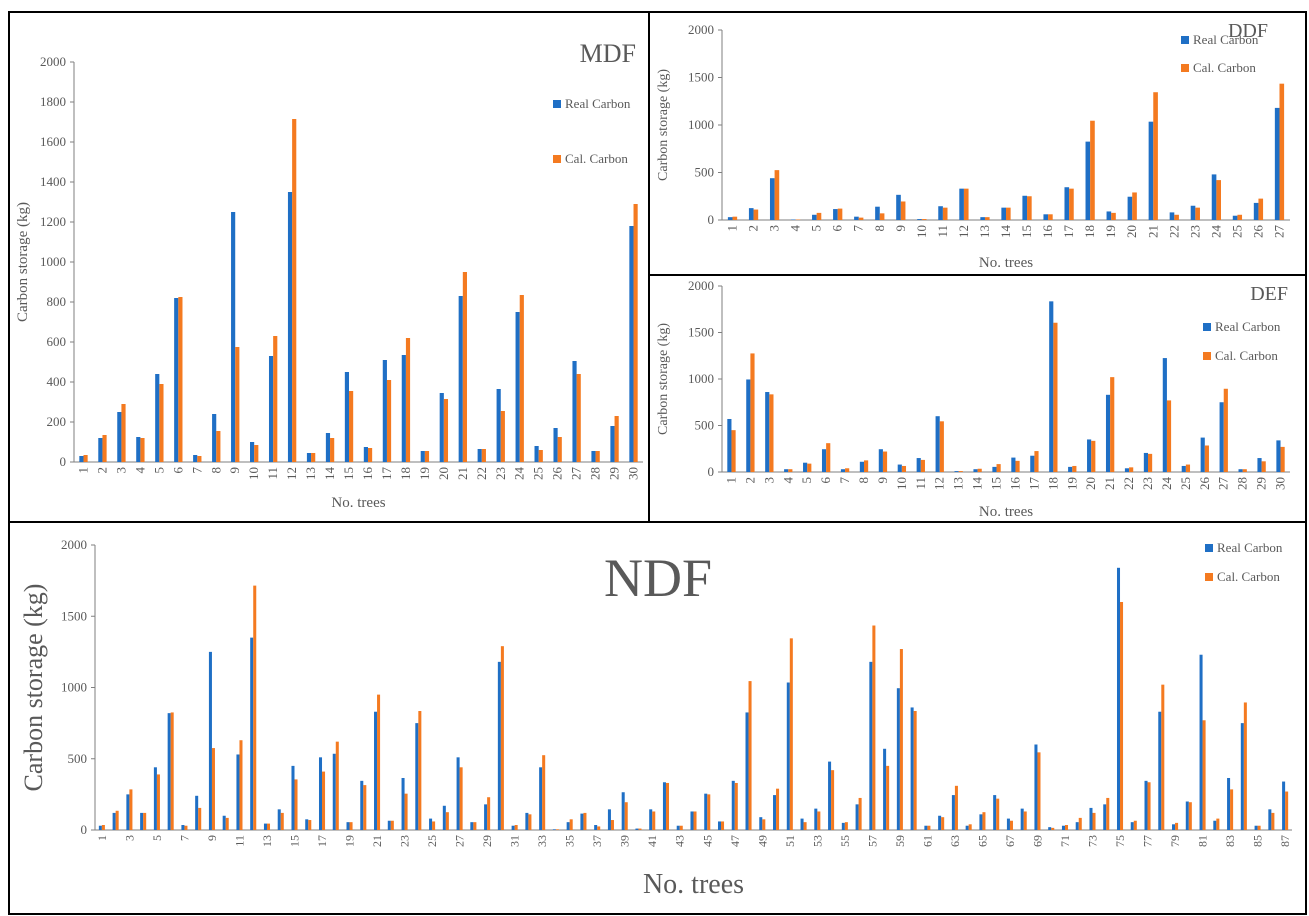 Image resolution: width=1309 pixels, height=916 pixels. What do you see at coordinates (1185, 40) in the screenshot?
I see `legend-swatch-real` at bounding box center [1185, 40].